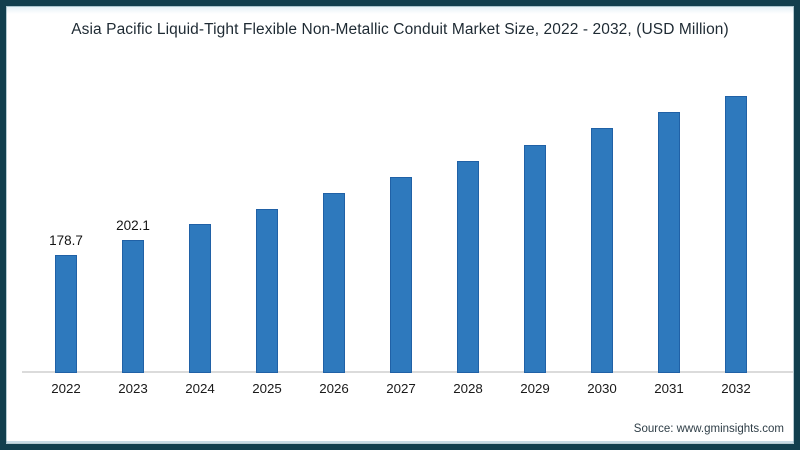  I want to click on bar-2027, so click(401, 275).